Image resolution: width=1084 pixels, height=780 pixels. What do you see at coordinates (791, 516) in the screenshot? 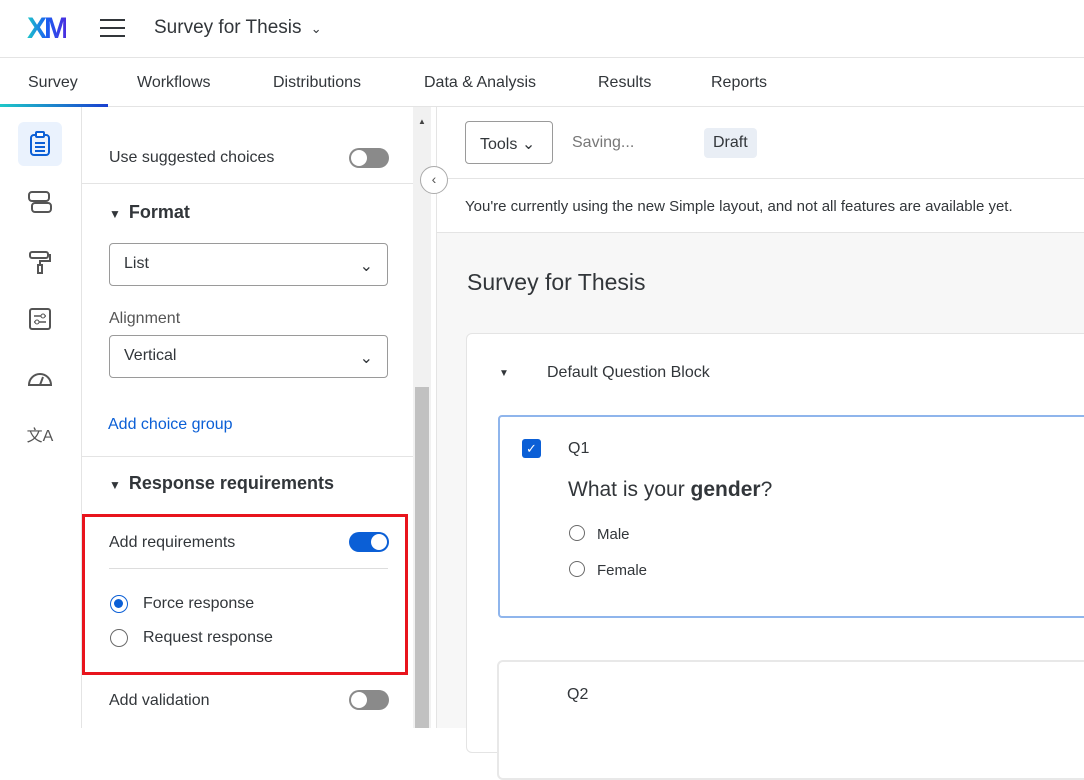
I see `question-q1: ✓ Q1 What is your gender? Male Female` at bounding box center [791, 516].